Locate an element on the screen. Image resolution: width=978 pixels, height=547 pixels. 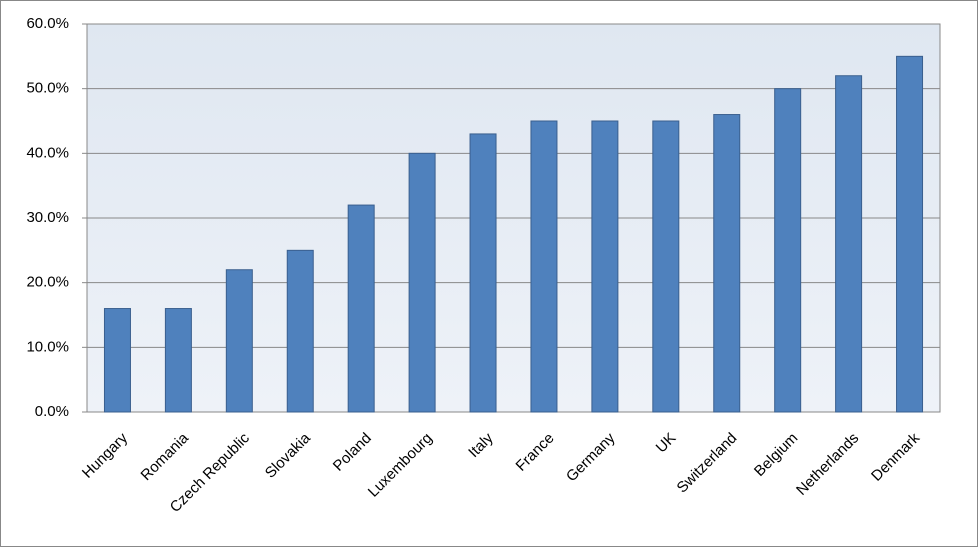
y-tick-label: 40.0% is located at coordinates (47, 152).